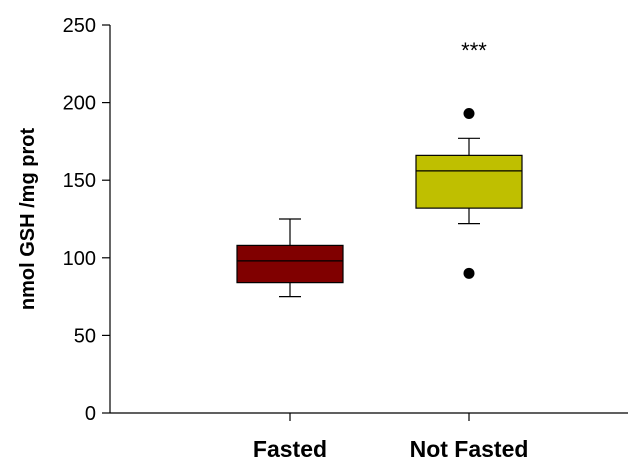 Image resolution: width=640 pixels, height=464 pixels. I want to click on box-group, so click(290, 258).